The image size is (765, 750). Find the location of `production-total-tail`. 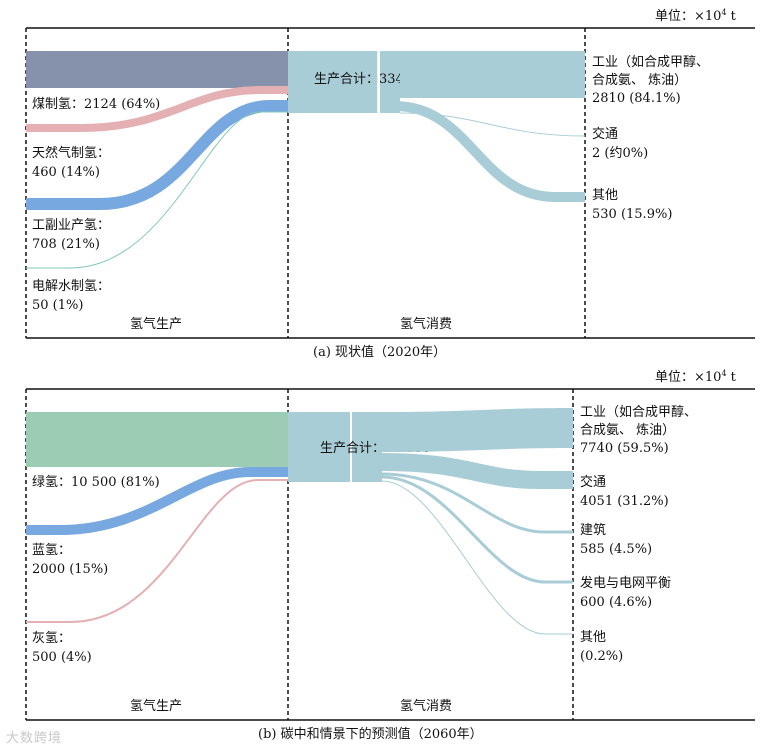

production-total-tail is located at coordinates (390, 82).